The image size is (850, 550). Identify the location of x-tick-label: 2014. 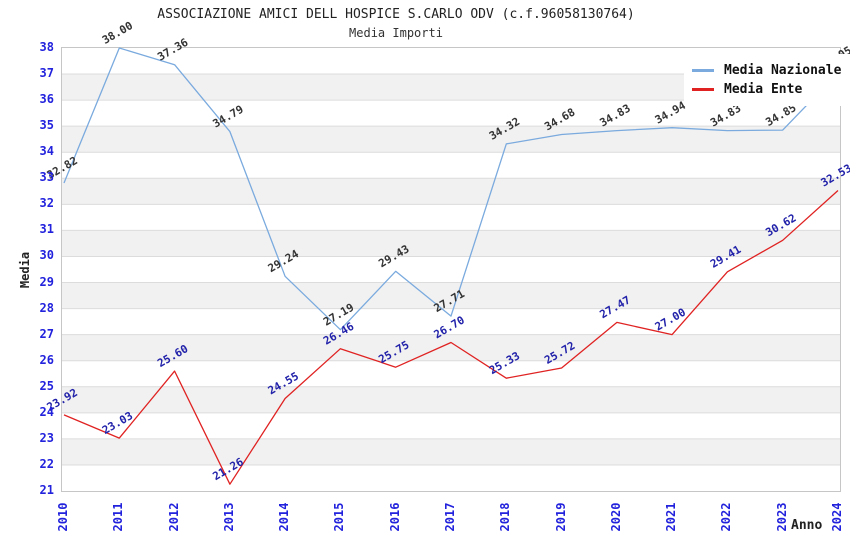
(284, 517).